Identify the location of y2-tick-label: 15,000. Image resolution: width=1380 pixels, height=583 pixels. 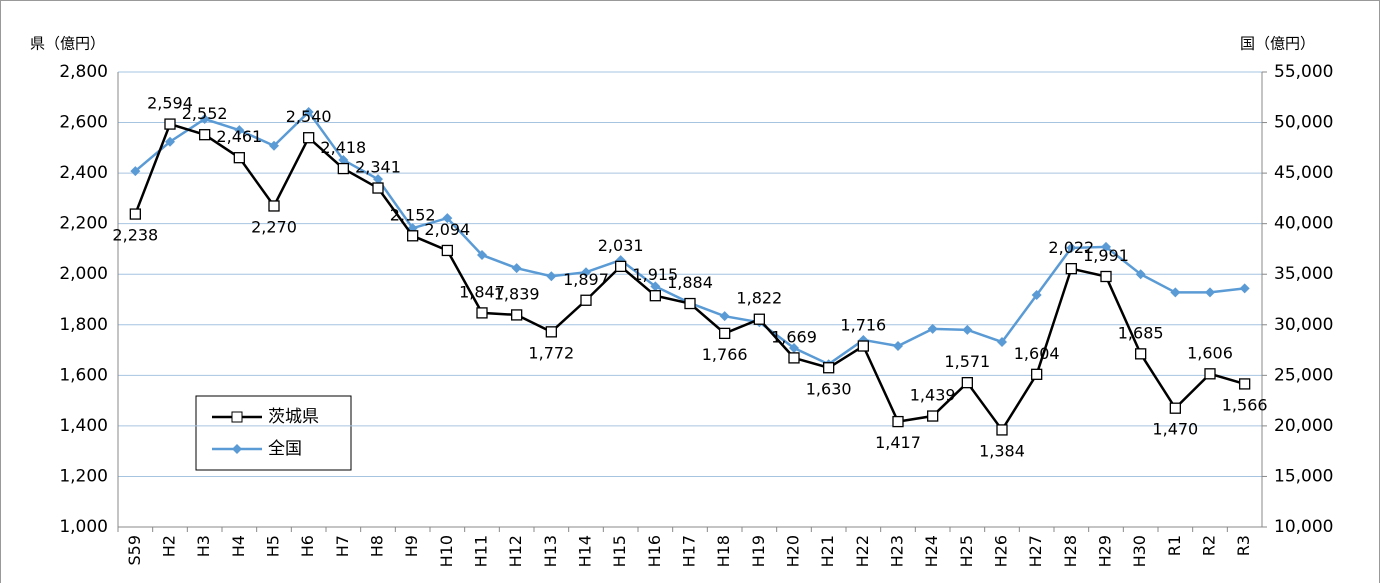
(1303, 476).